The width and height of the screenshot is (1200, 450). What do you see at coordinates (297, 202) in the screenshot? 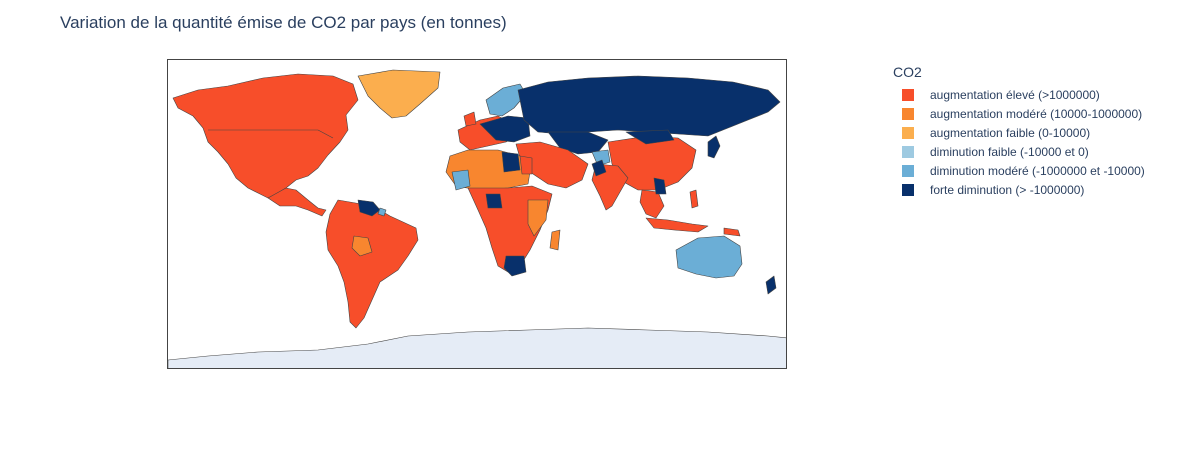
I see `region-central-america` at bounding box center [297, 202].